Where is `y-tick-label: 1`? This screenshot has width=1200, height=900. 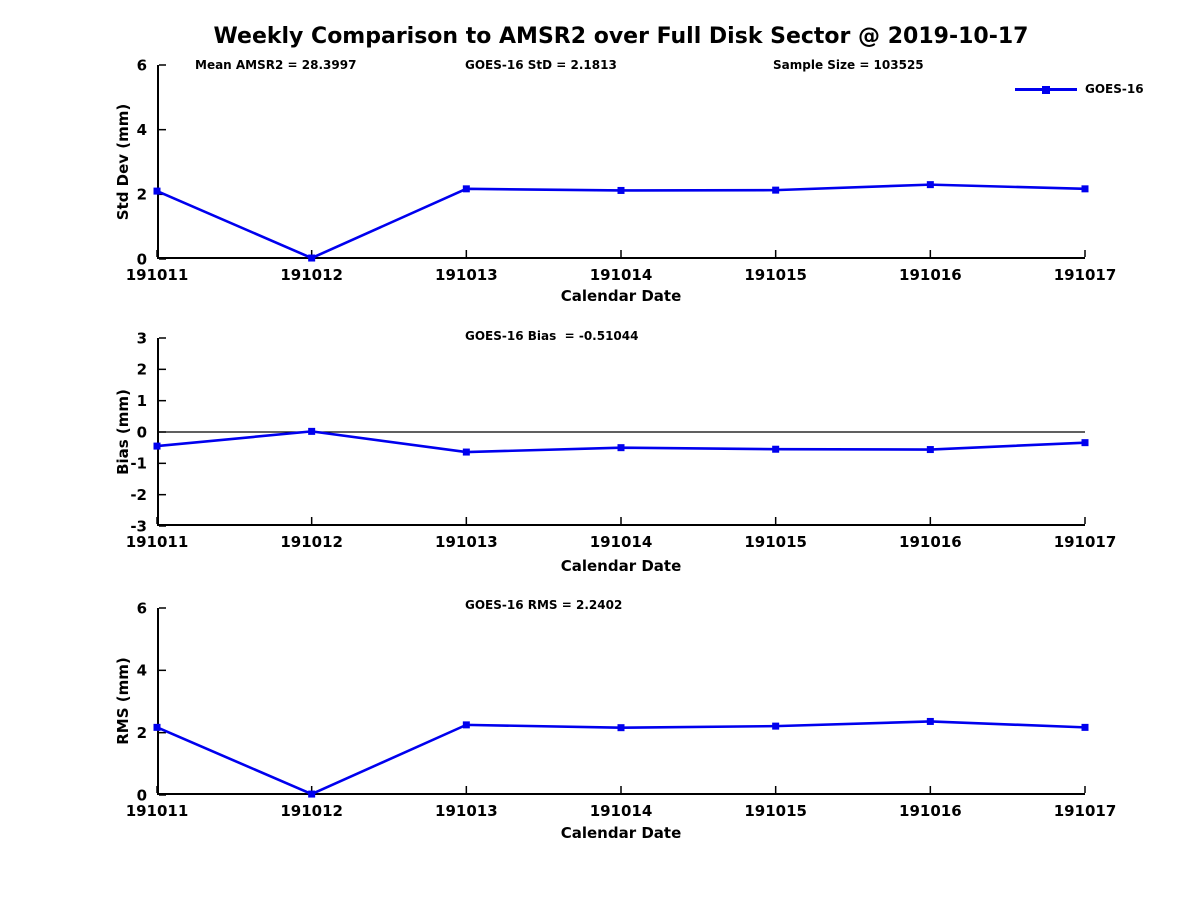 y-tick-label: 1 is located at coordinates (142, 401).